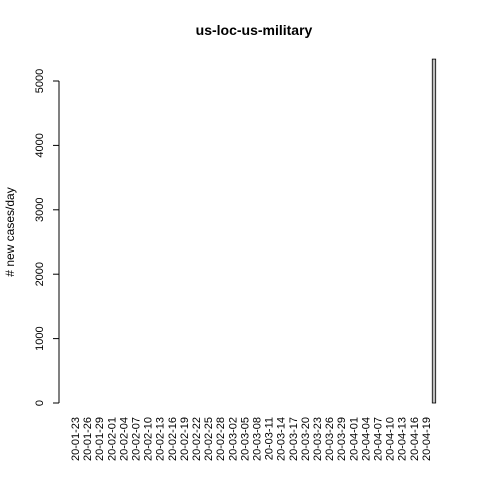 Image resolution: width=480 pixels, height=480 pixels. What do you see at coordinates (391, 439) in the screenshot?
I see `x-tick-label: 20-04-10` at bounding box center [391, 439].